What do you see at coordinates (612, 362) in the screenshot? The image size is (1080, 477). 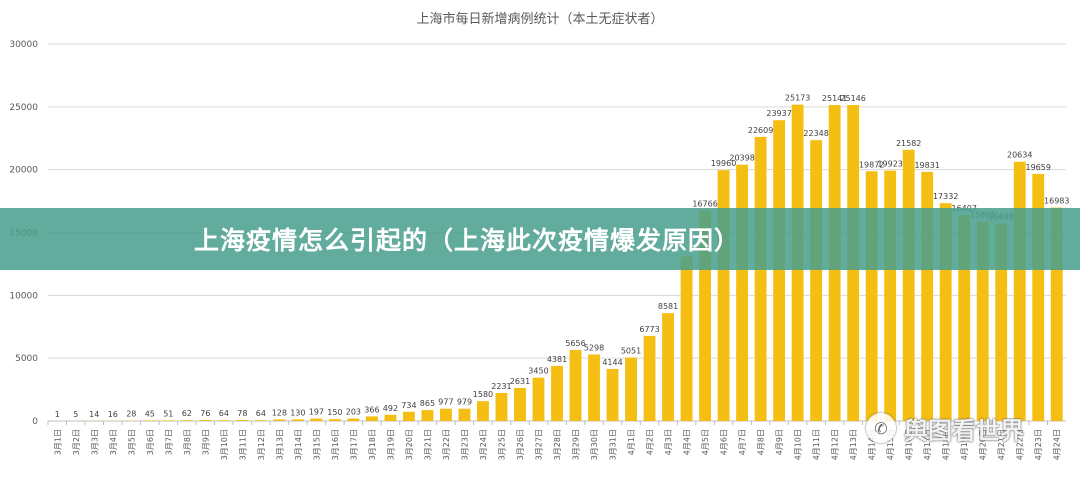 I see `data-label: 4144` at bounding box center [612, 362].